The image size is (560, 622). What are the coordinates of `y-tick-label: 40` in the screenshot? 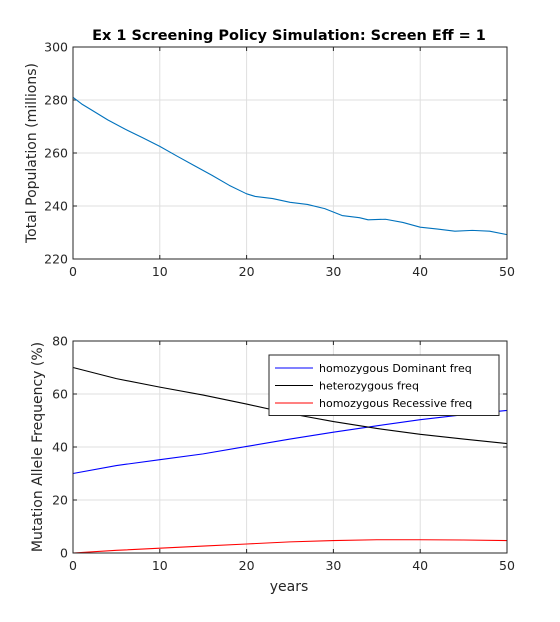 It's located at (60, 447).